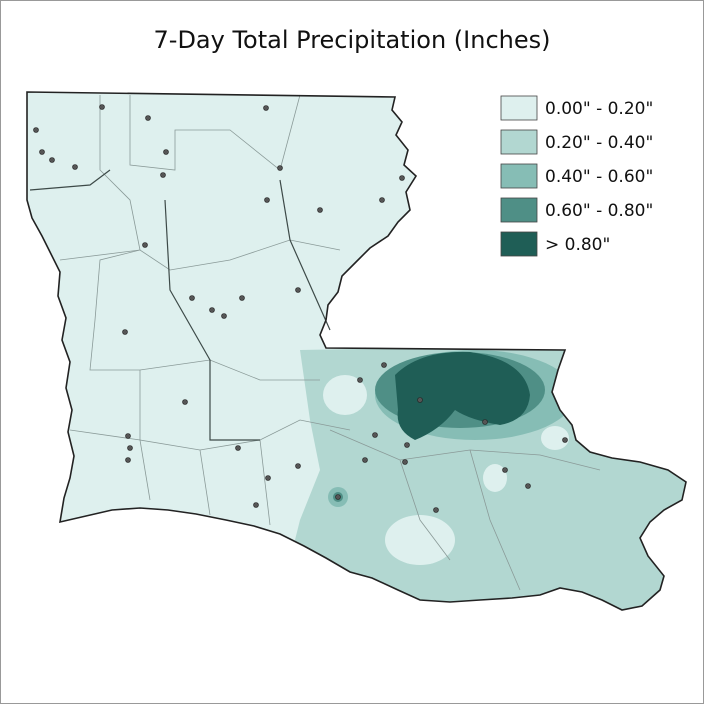  Describe the element at coordinates (599, 211) in the screenshot. I see `legend-label: 0.60" - 0.80"` at that location.